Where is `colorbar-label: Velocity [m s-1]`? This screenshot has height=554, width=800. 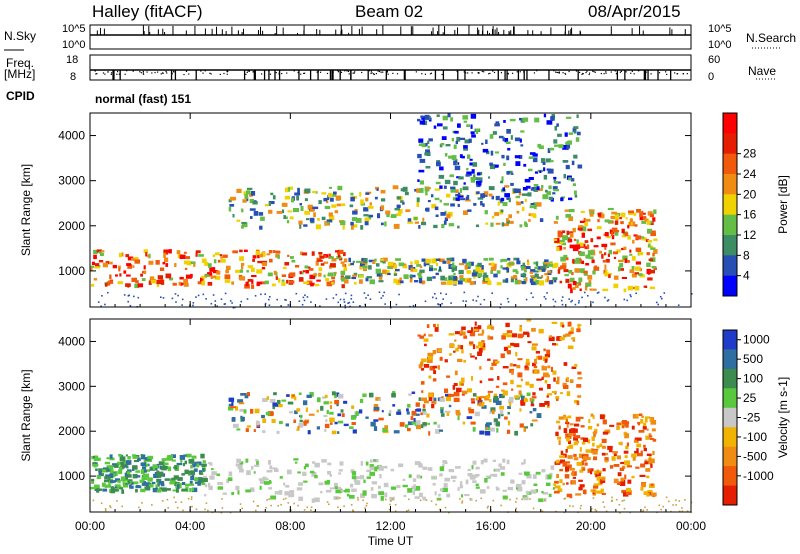 colorbar-label: Velocity [m s-1] is located at coordinates (783, 417).